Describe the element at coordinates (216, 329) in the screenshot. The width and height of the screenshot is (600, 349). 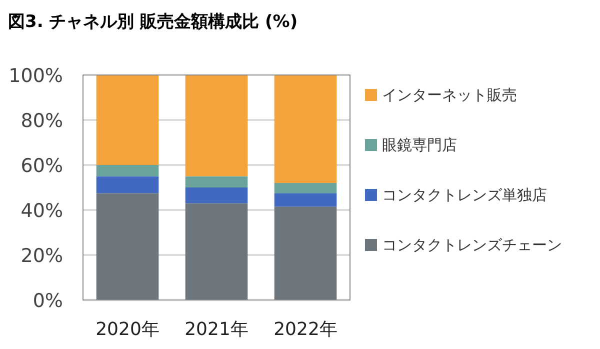
I see `x-tick-label: 2021年` at that location.